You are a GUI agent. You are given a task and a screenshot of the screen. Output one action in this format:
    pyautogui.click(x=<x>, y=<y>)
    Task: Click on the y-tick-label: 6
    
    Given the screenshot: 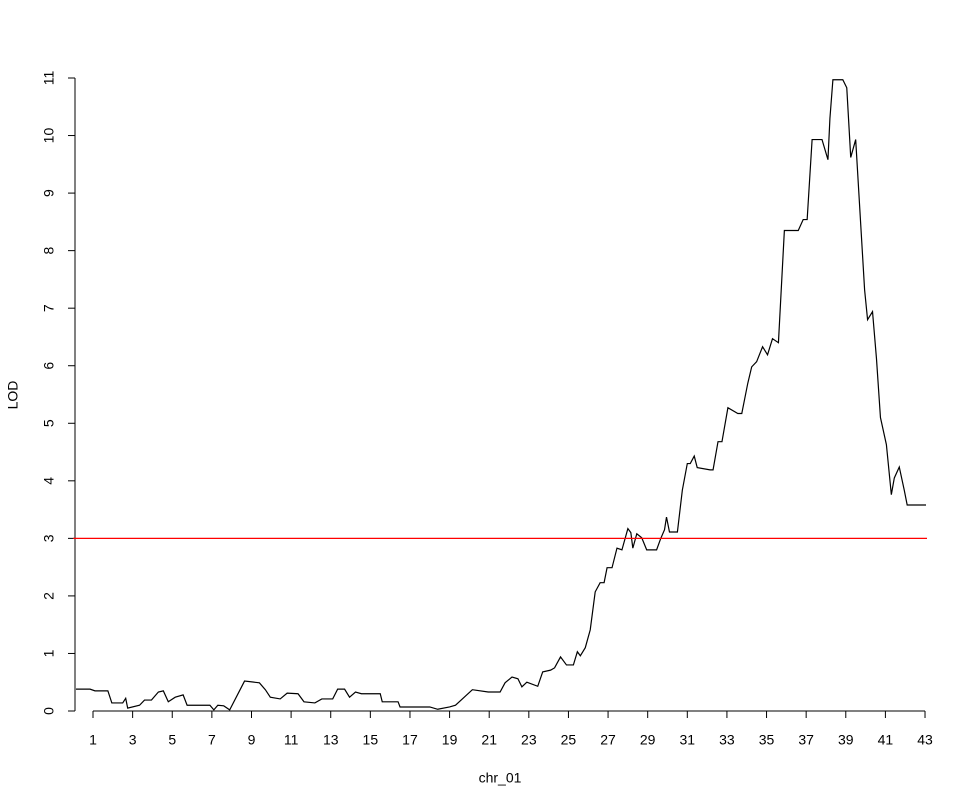 What is the action you would take?
    pyautogui.click(x=49, y=366)
    